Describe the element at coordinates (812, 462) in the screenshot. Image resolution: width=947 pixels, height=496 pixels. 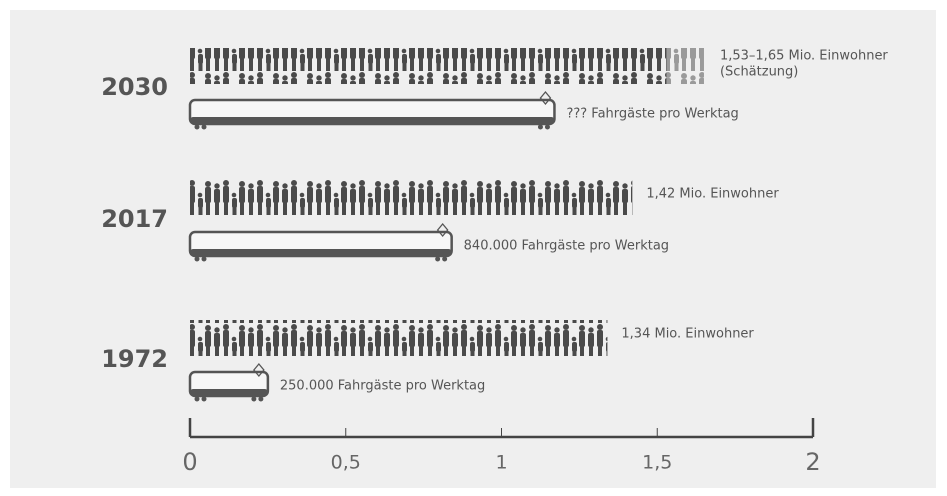
I see `x-tick-label: 2` at that location.